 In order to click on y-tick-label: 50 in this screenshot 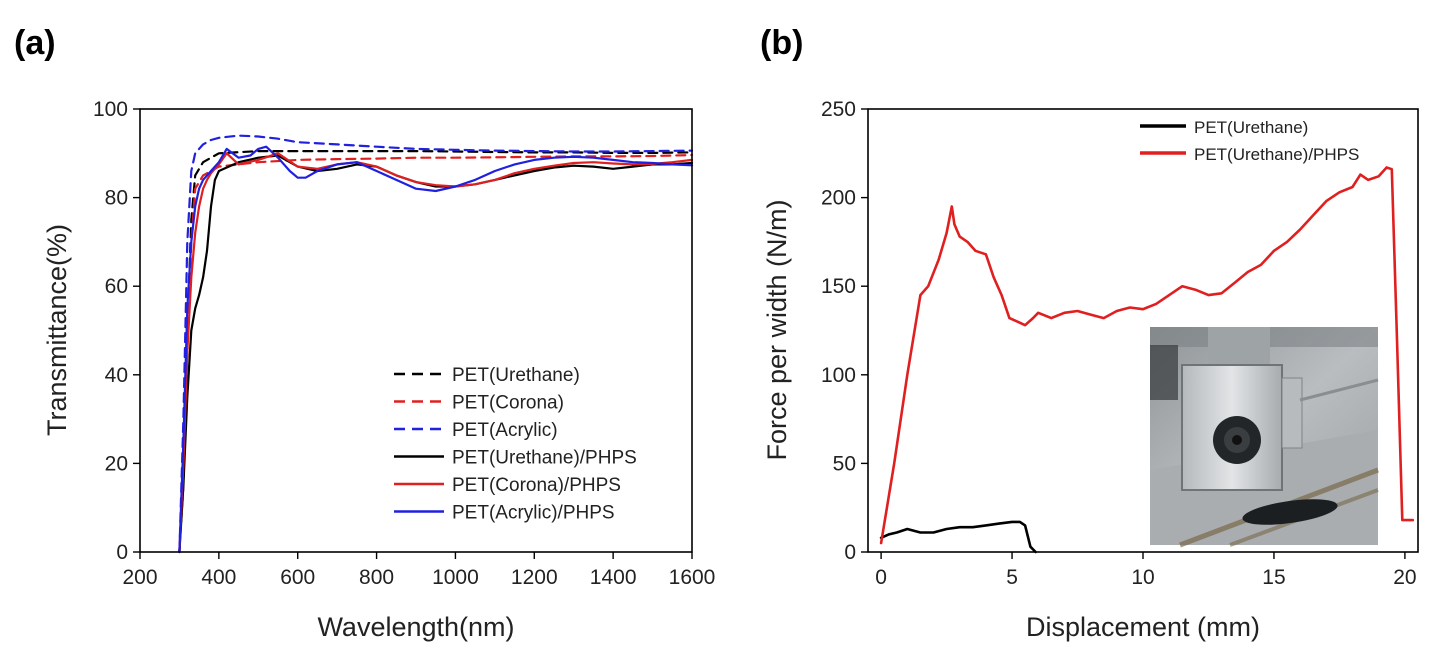, I will do `click(844, 463)`.